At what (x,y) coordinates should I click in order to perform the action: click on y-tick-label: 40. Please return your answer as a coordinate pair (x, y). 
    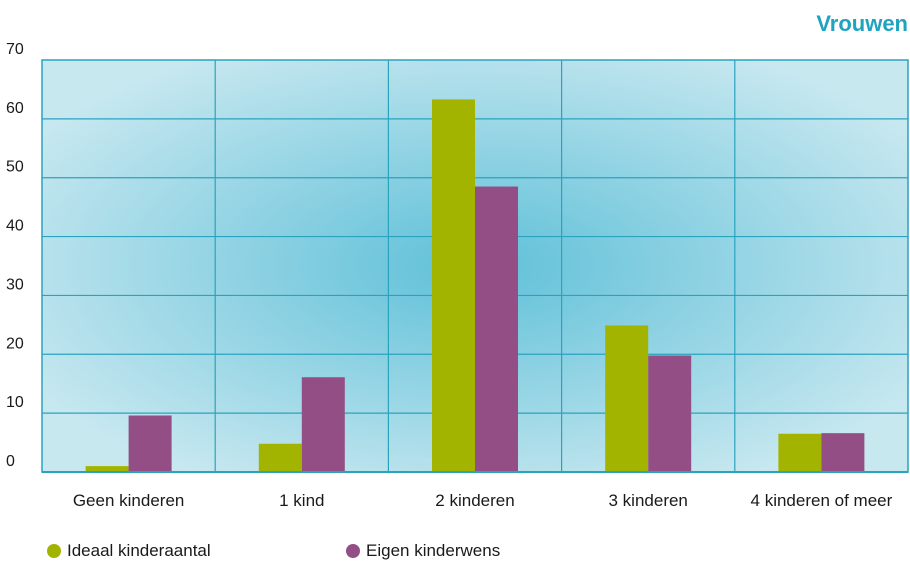
    Looking at the image, I should click on (15, 226).